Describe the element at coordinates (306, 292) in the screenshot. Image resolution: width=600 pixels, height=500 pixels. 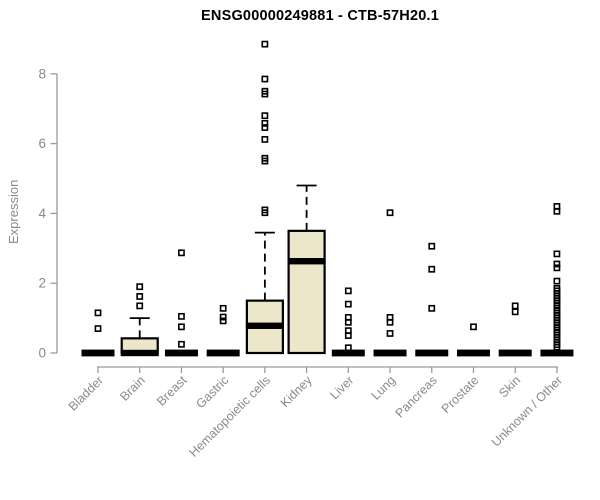
I see `box` at that location.